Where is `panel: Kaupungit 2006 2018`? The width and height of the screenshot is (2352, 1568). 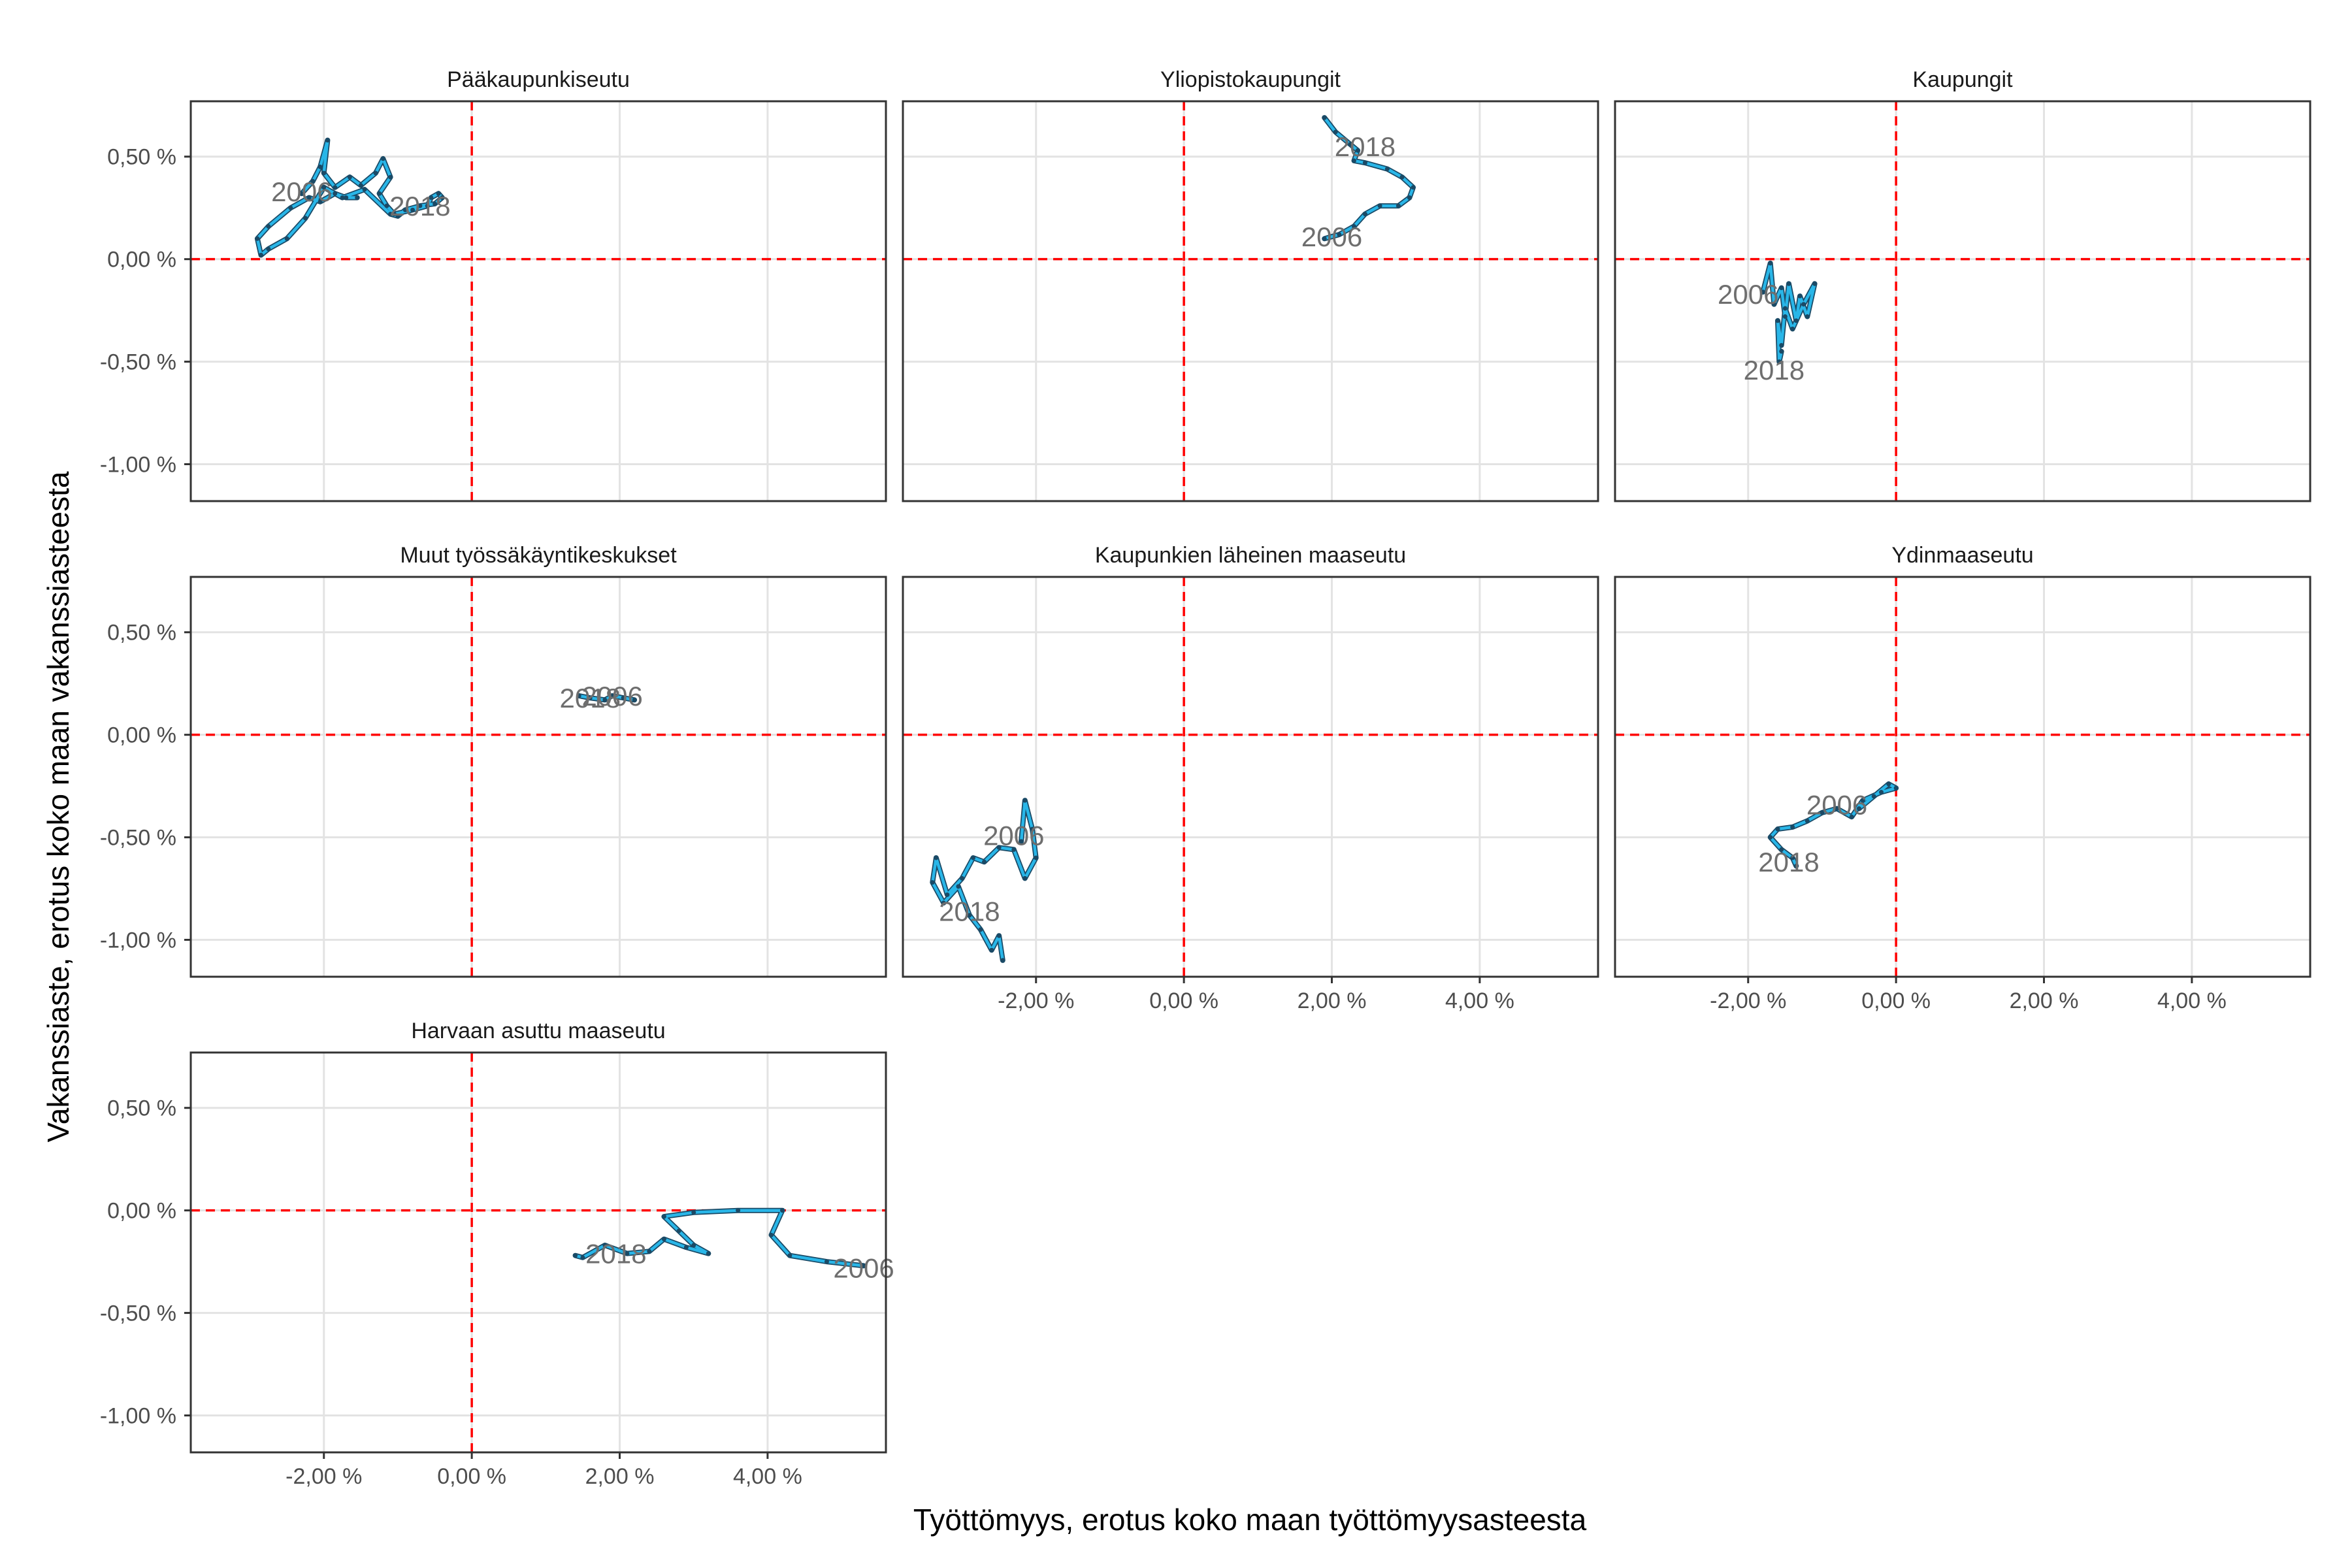
panel: Kaupungit 2006 2018 is located at coordinates (1962, 284).